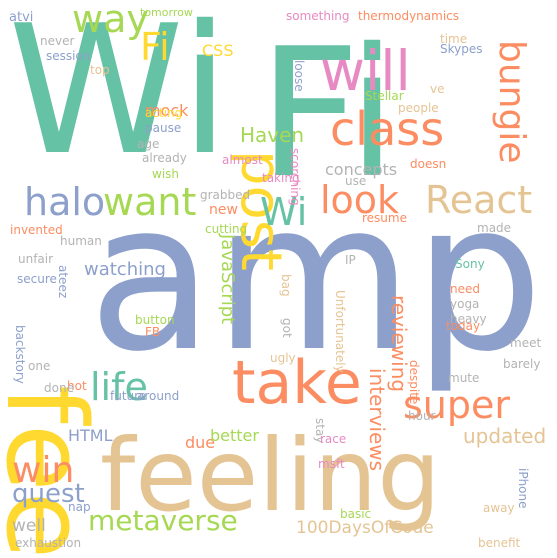 The width and height of the screenshot is (557, 558). Describe the element at coordinates (155, 320) in the screenshot. I see `word-button: button` at that location.